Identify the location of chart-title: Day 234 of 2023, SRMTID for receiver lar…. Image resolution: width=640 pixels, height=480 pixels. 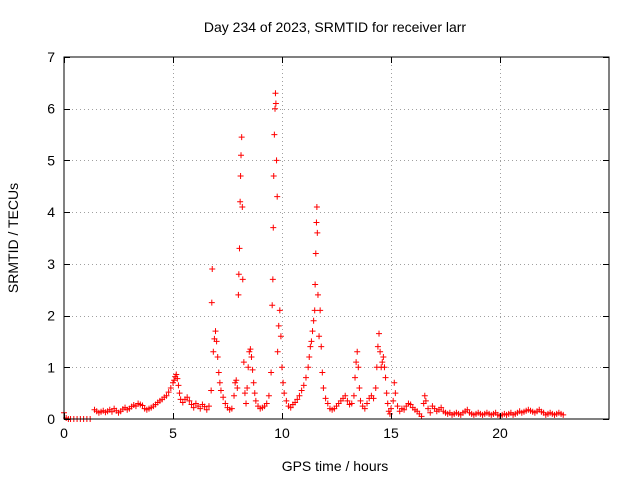
(335, 27).